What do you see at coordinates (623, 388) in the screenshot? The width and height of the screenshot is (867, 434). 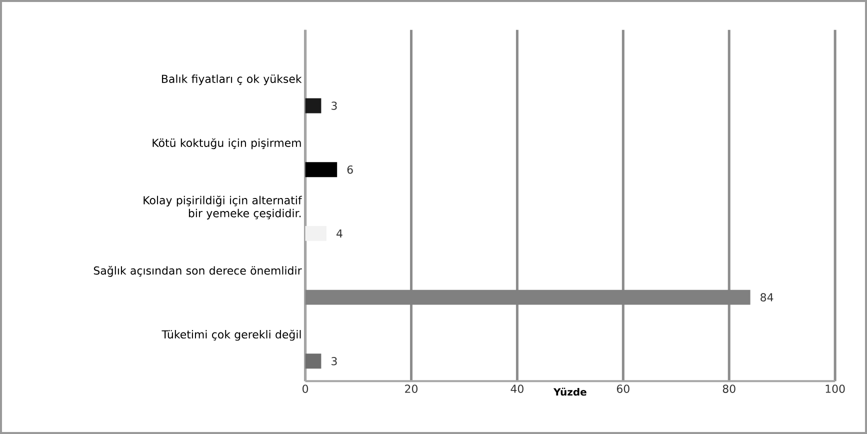 I see `x-tick-label: 60` at bounding box center [623, 388].